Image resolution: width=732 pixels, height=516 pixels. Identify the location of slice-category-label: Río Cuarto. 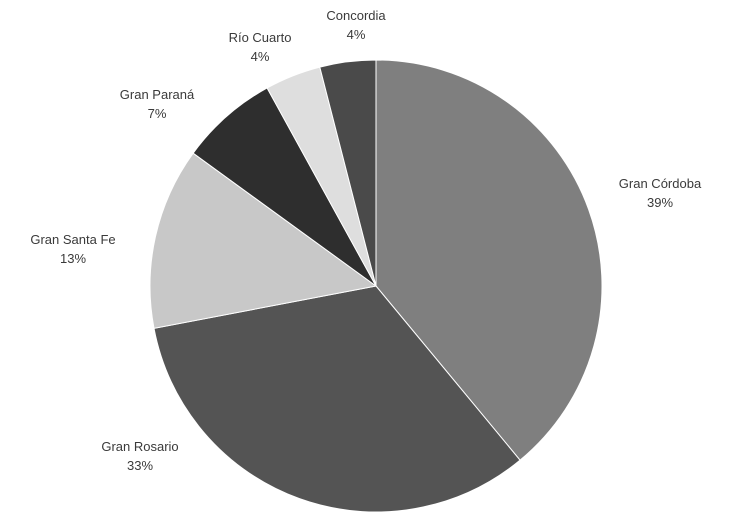
(260, 37).